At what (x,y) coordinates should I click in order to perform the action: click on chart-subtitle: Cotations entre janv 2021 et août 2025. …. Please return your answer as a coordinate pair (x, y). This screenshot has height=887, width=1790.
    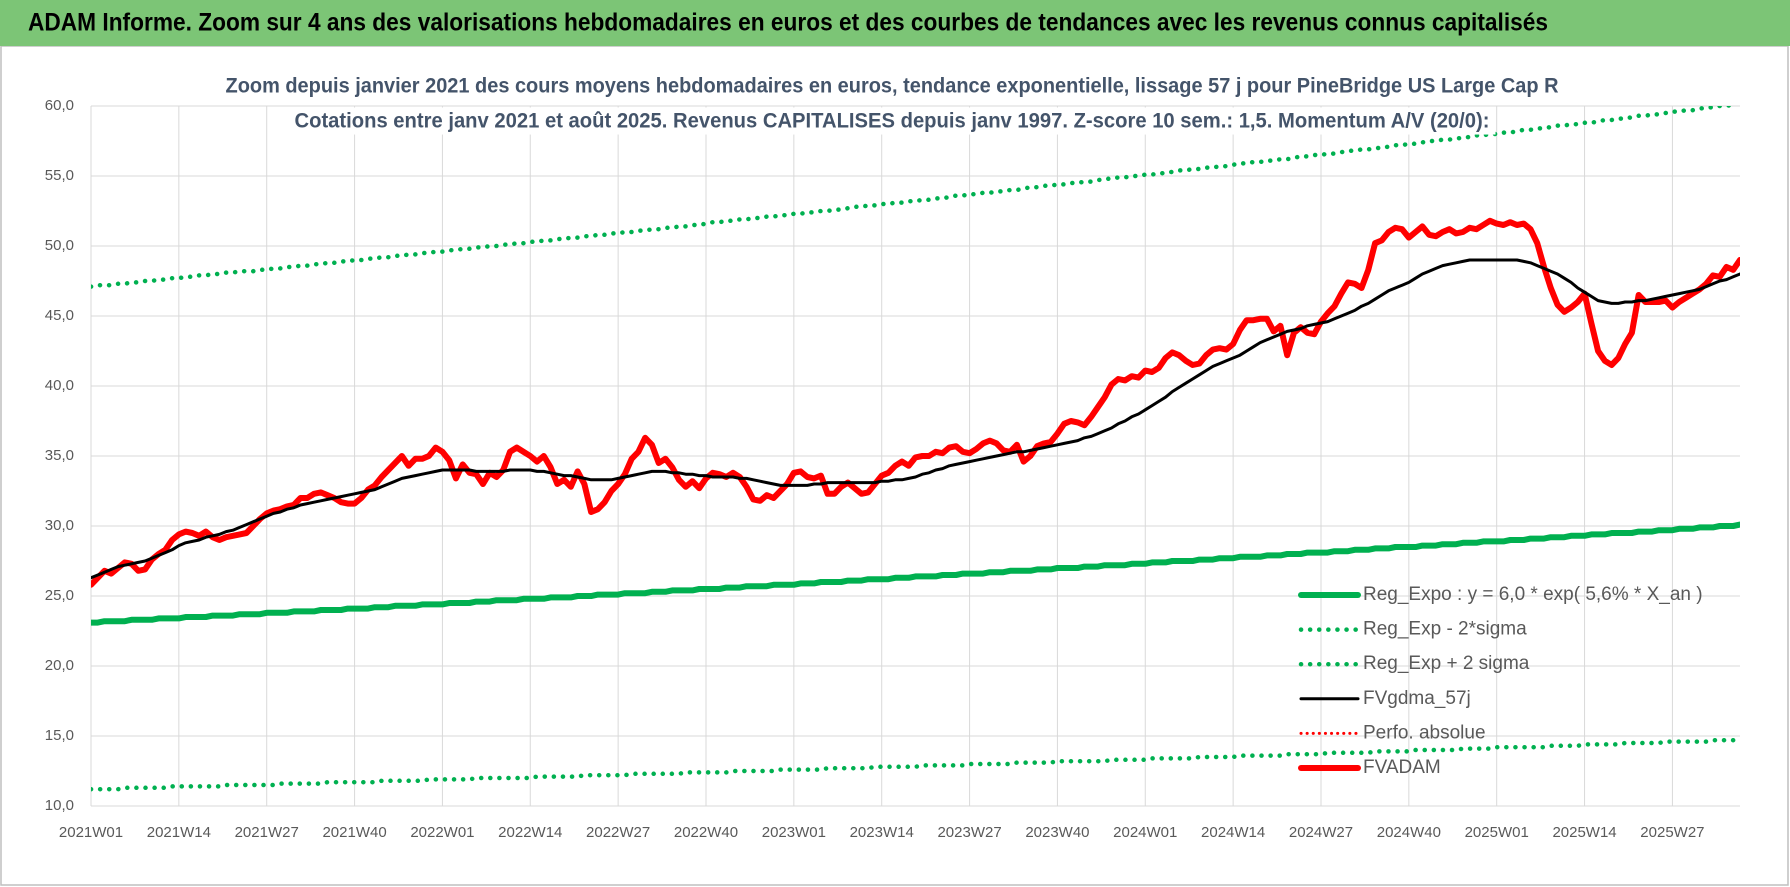
    Looking at the image, I should click on (892, 121).